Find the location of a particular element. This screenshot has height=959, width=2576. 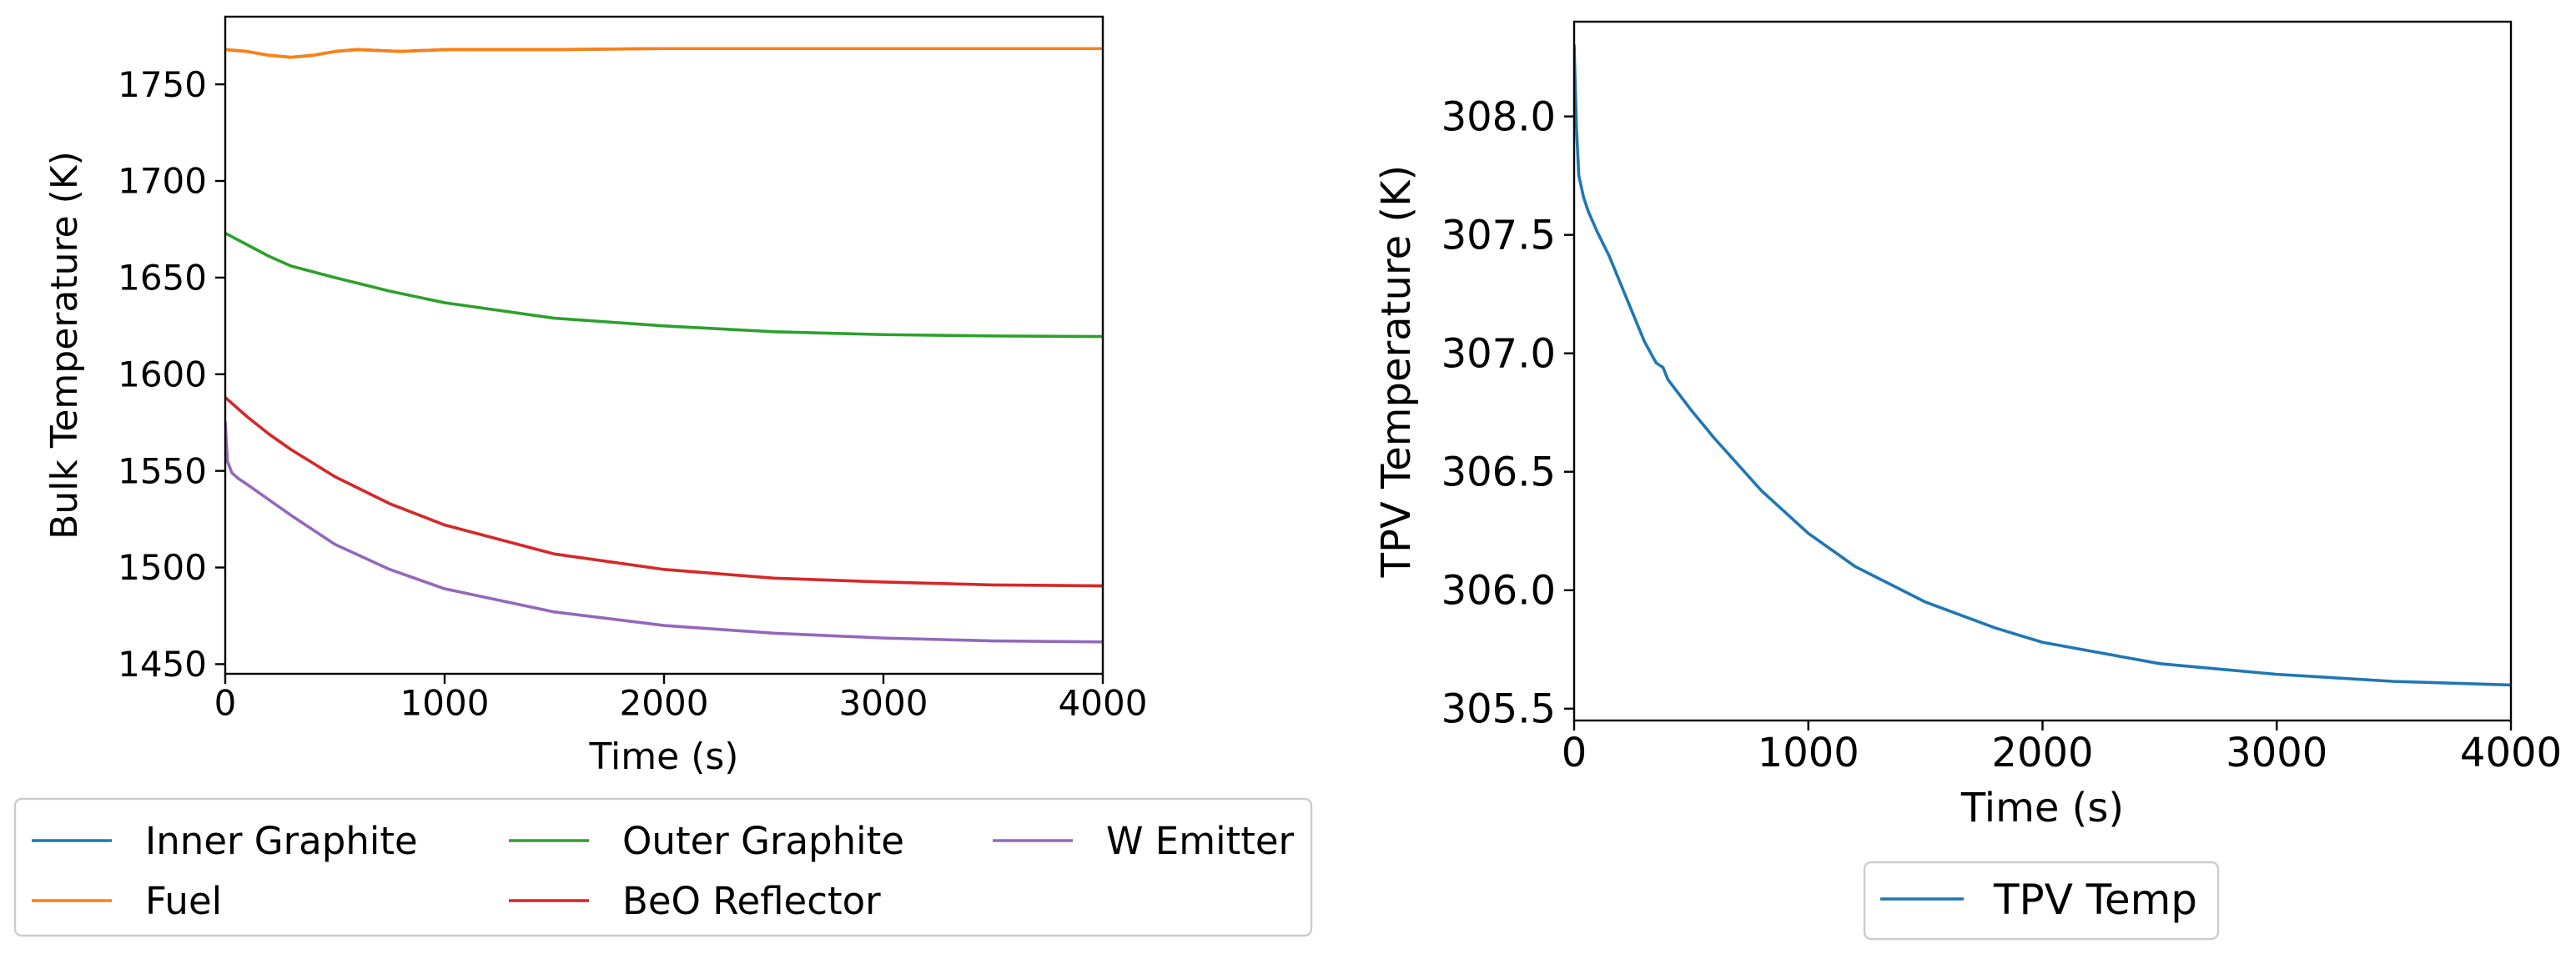

y-axis-label: TPV Temperature (K) is located at coordinates (1396, 372).